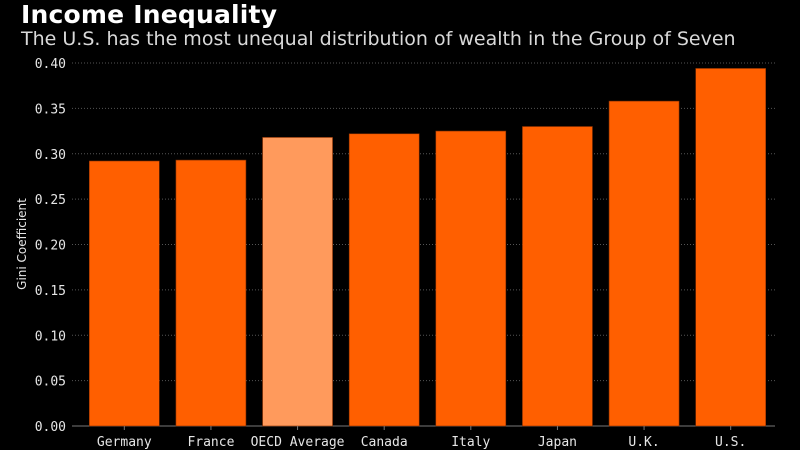  What do you see at coordinates (149, 14) in the screenshot?
I see `chart-title: Income Inequality` at bounding box center [149, 14].